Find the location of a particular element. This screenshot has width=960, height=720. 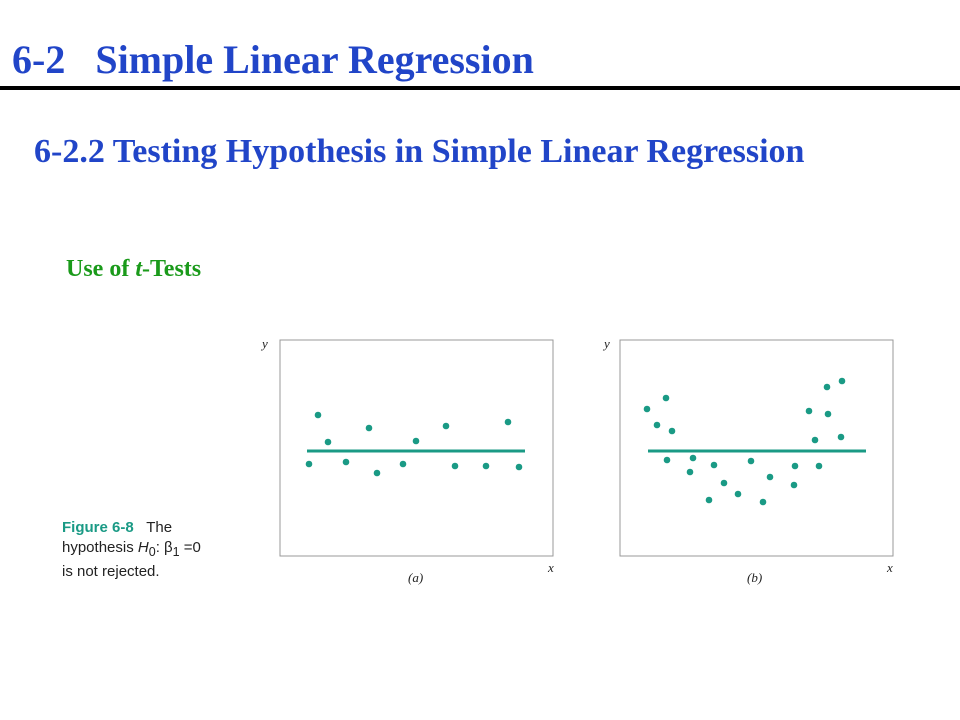

panel-b: y x (b) is located at coordinates (748, 460).